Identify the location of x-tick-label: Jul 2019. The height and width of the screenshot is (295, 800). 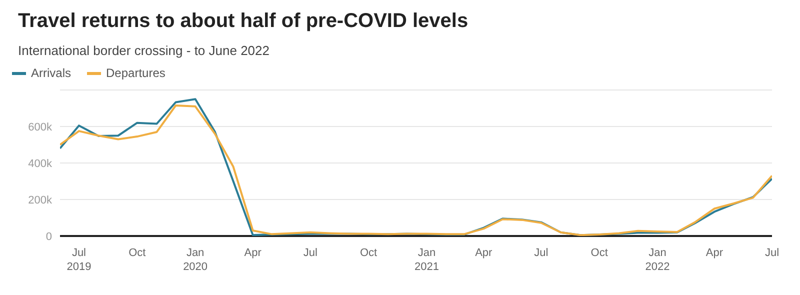
(79, 260).